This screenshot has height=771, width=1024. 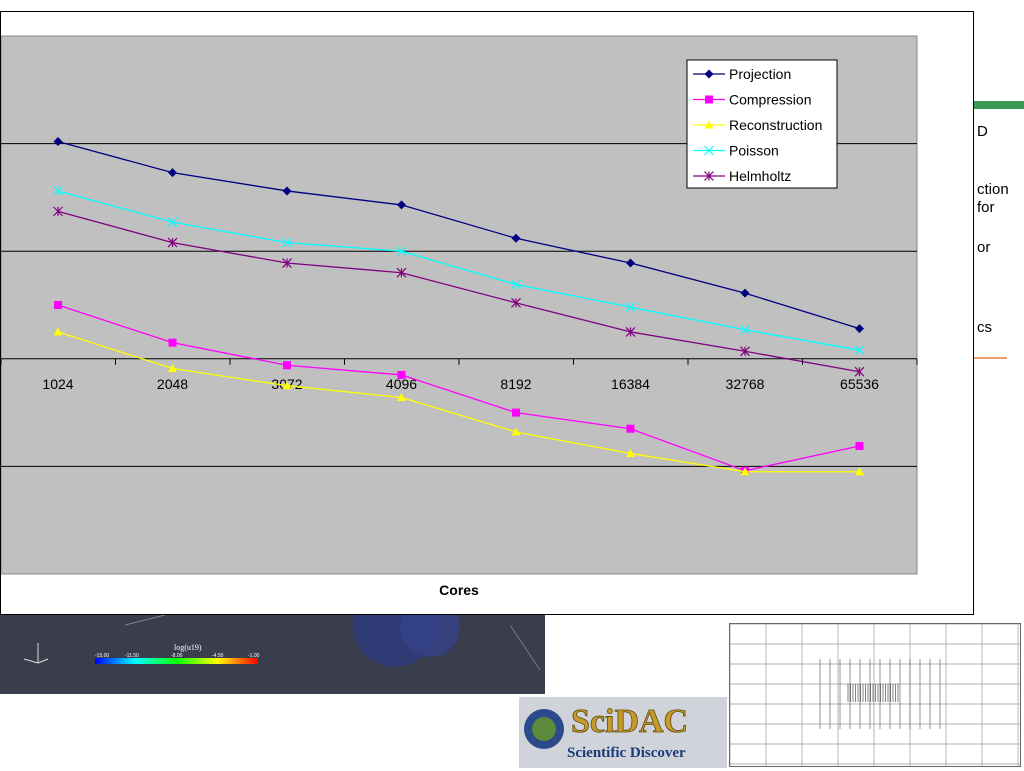 I want to click on legend-label: Helmholtz, so click(x=760, y=176).